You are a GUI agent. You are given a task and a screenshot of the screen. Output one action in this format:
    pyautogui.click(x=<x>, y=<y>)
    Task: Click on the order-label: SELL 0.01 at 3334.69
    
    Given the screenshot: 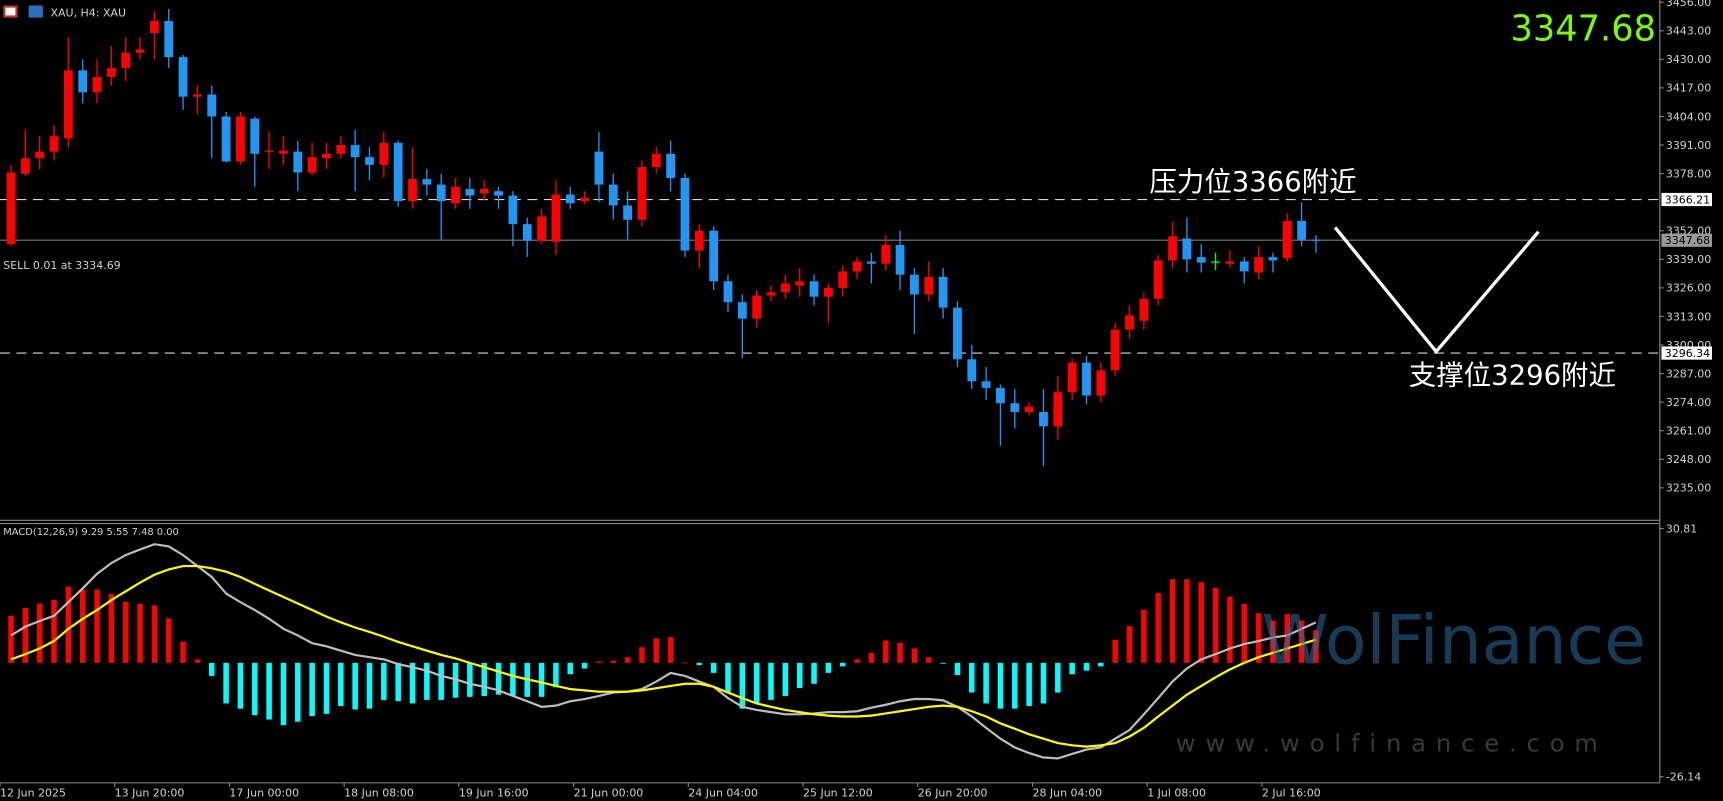 What is the action you would take?
    pyautogui.click(x=61, y=265)
    